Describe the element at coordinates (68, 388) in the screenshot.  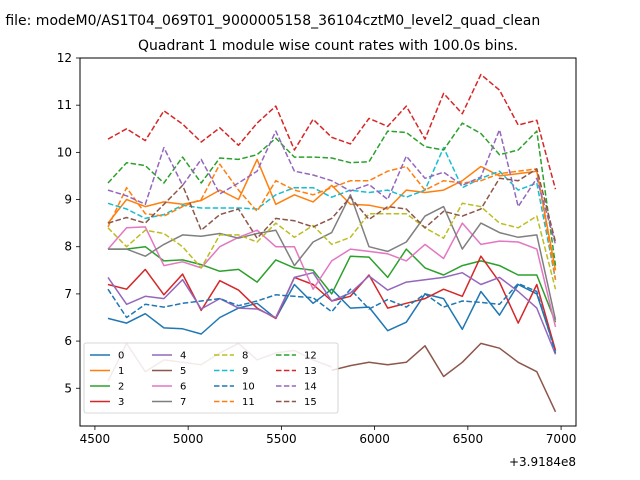
I see `y-tick-label: 5` at that location.